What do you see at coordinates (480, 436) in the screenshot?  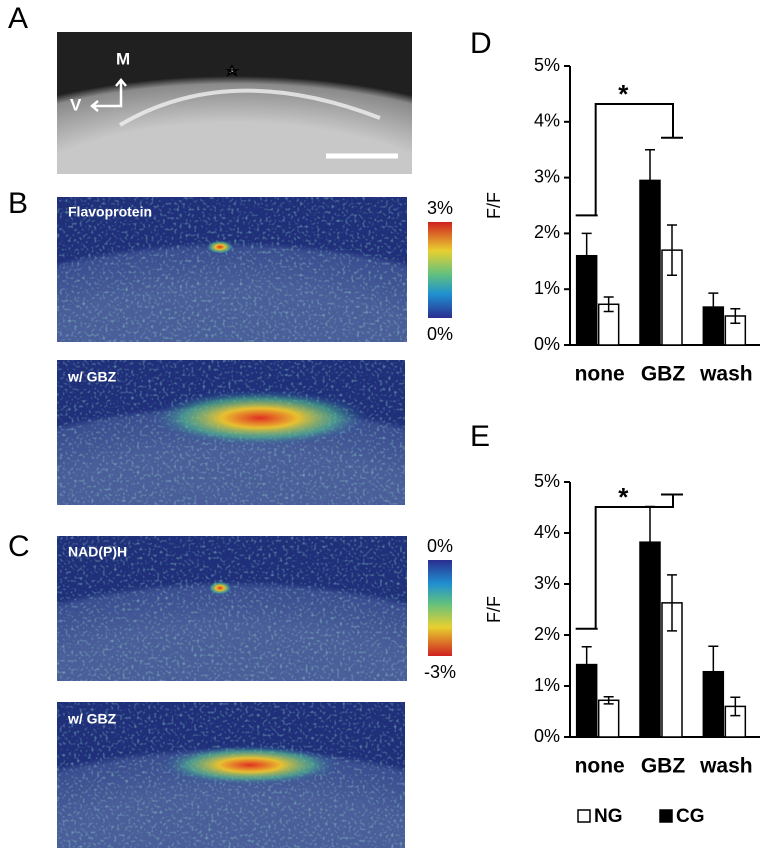 I see `panel-letter: E` at bounding box center [480, 436].